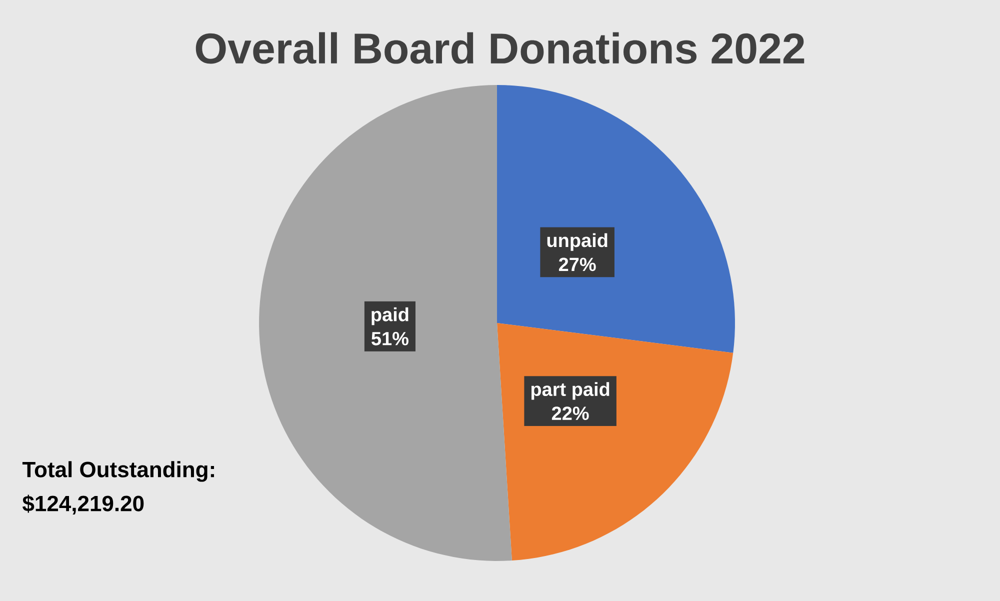  What do you see at coordinates (390, 339) in the screenshot?
I see `data-label: 51%` at bounding box center [390, 339].